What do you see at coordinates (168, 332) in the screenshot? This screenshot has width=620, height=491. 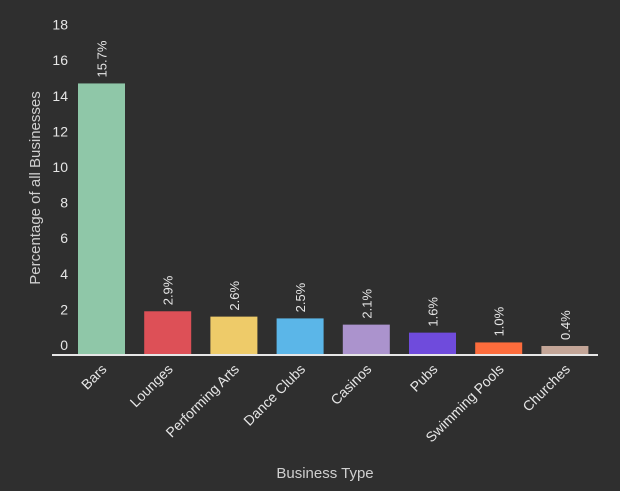 I see `bar-lounges` at bounding box center [168, 332].